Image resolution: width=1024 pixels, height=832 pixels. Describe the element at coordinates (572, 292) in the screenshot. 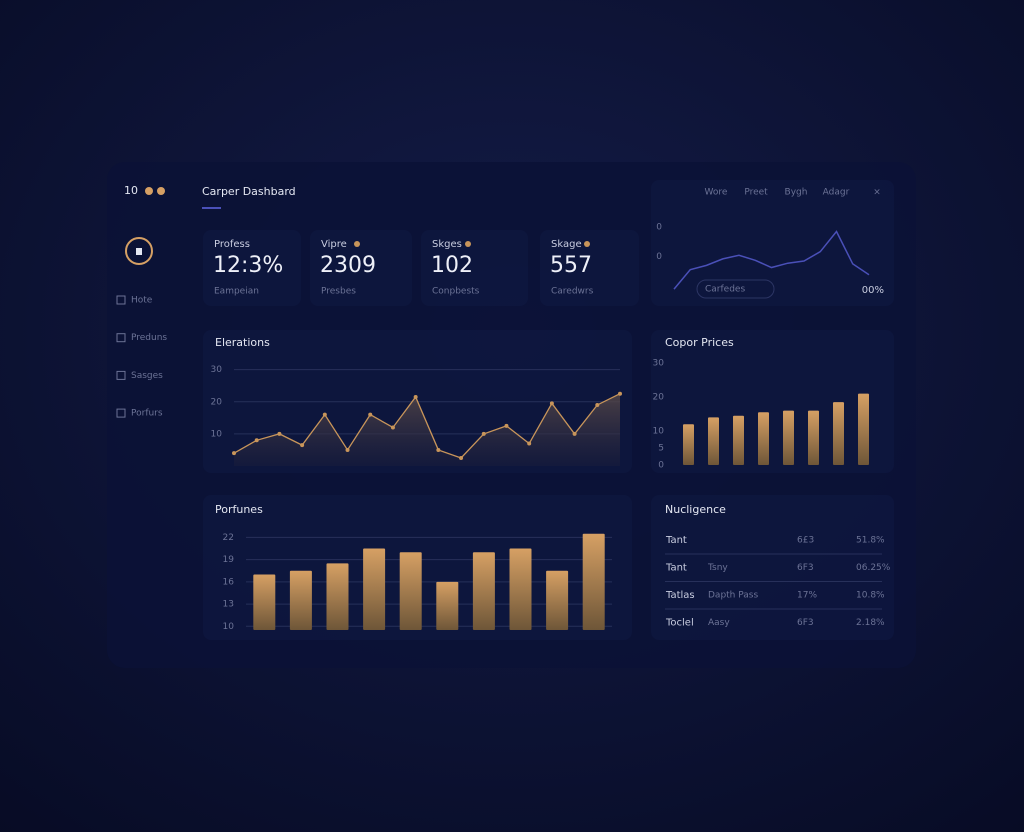

I see `stat-caption: Caredwrs` at that location.